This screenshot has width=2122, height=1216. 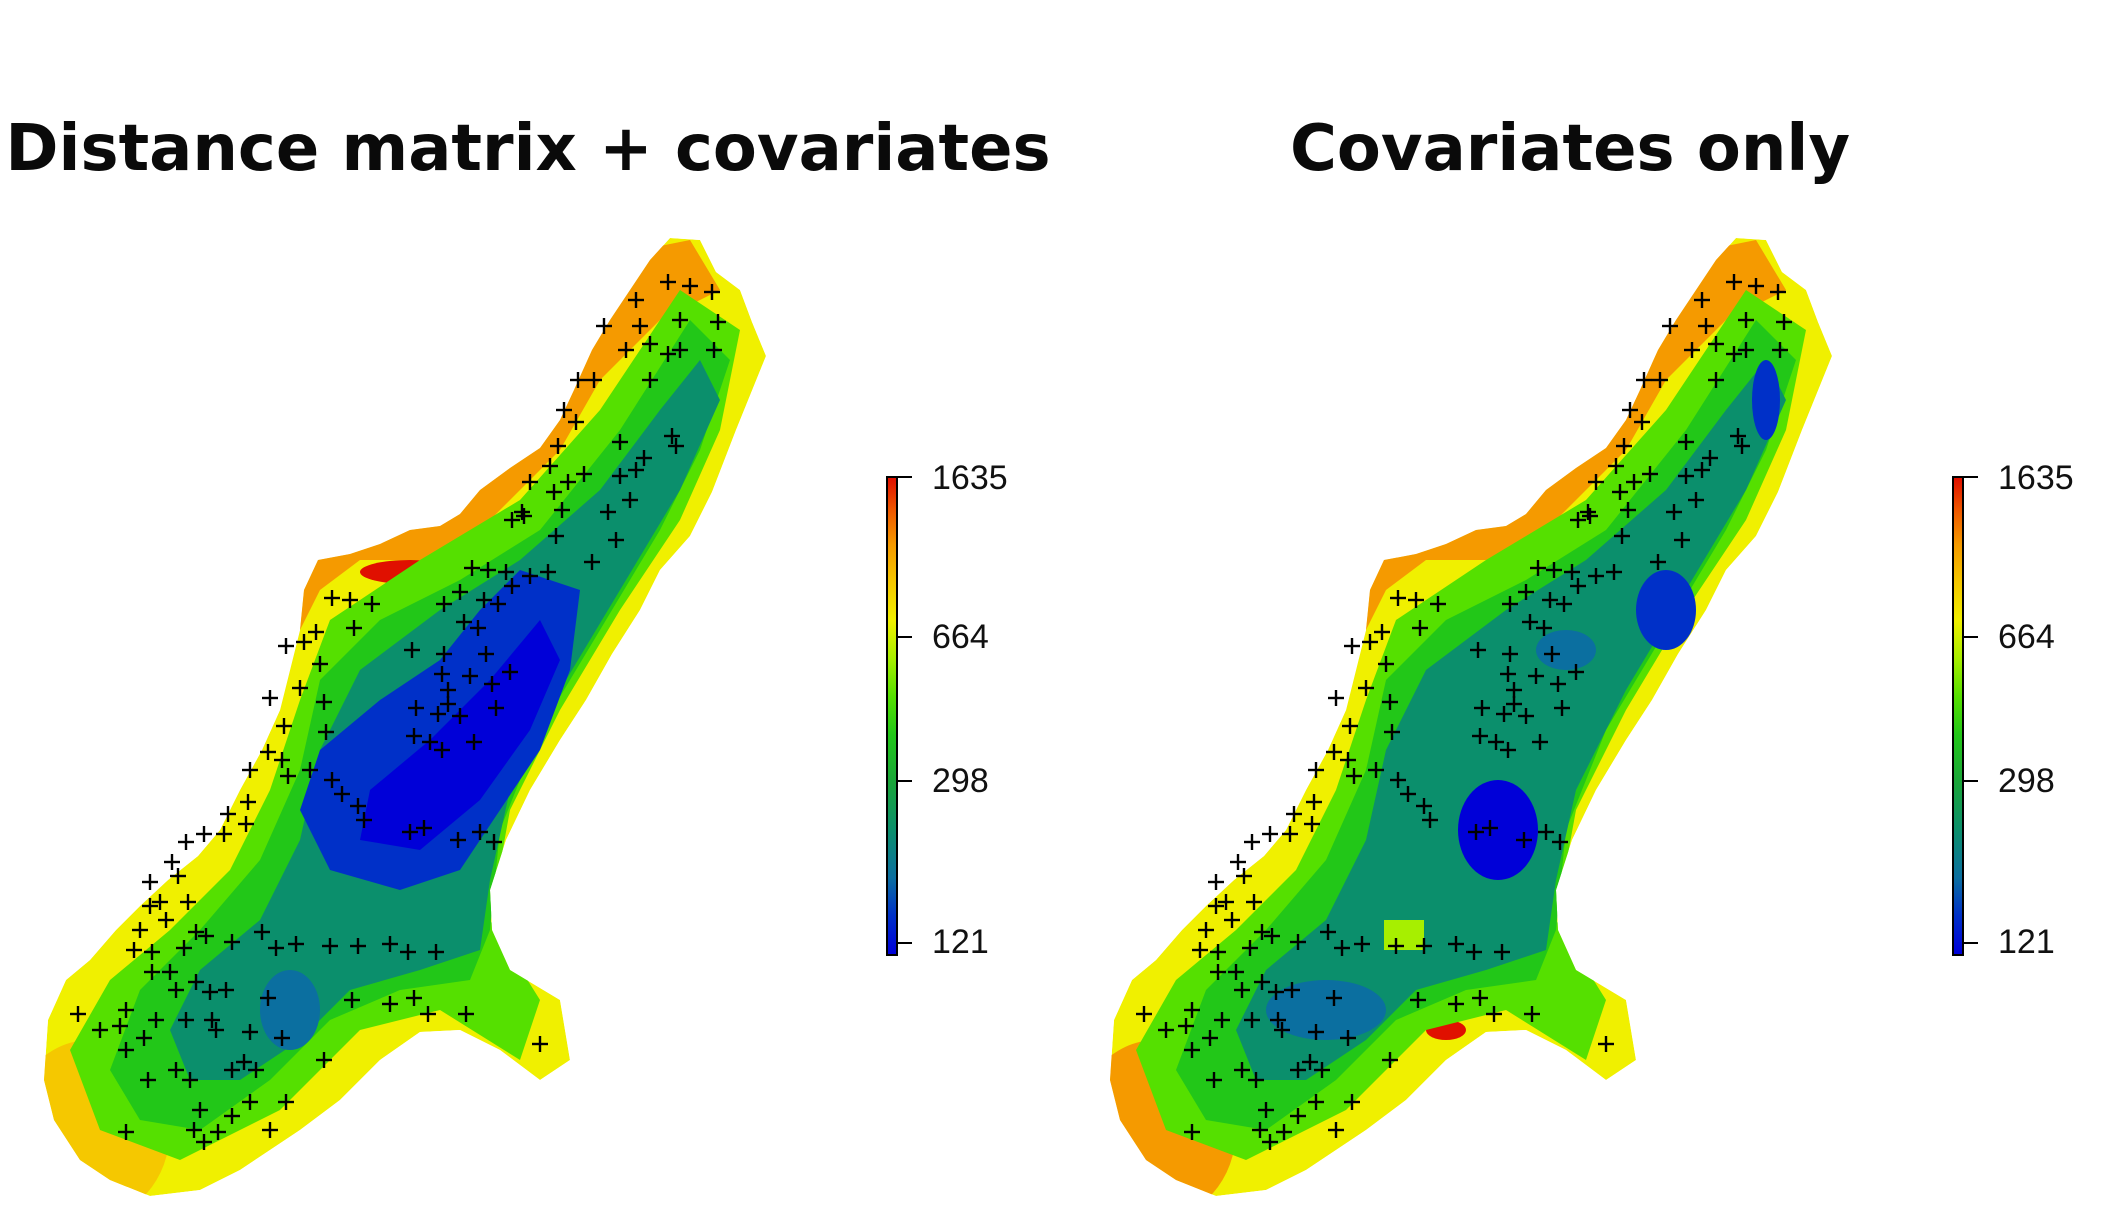 What do you see at coordinates (1766, 400) in the screenshot?
I see `map-region-min` at bounding box center [1766, 400].